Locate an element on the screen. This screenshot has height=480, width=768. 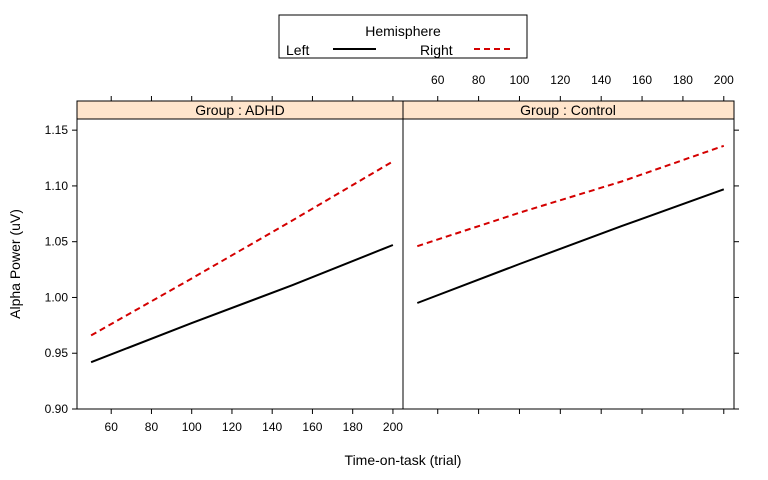
y-tick-label: 0.95 is located at coordinates (57, 353).